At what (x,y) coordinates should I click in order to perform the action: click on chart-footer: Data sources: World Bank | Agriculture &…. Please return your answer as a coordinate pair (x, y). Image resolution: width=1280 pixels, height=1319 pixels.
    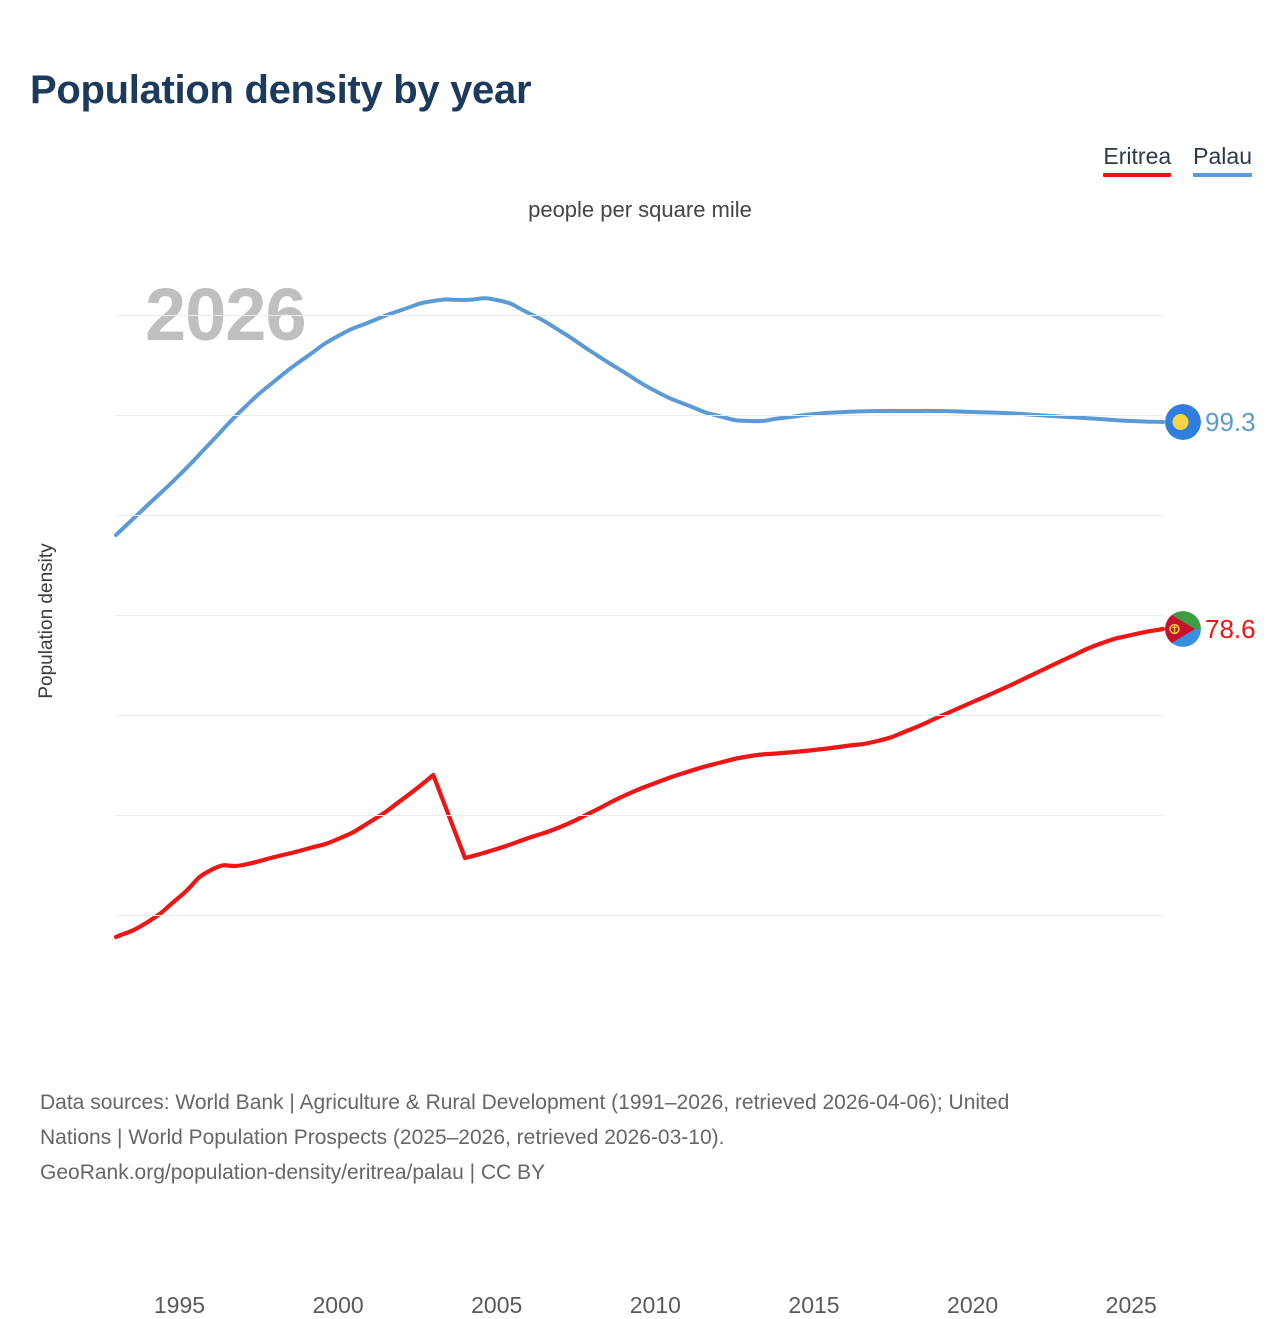
    Looking at the image, I should click on (647, 1137).